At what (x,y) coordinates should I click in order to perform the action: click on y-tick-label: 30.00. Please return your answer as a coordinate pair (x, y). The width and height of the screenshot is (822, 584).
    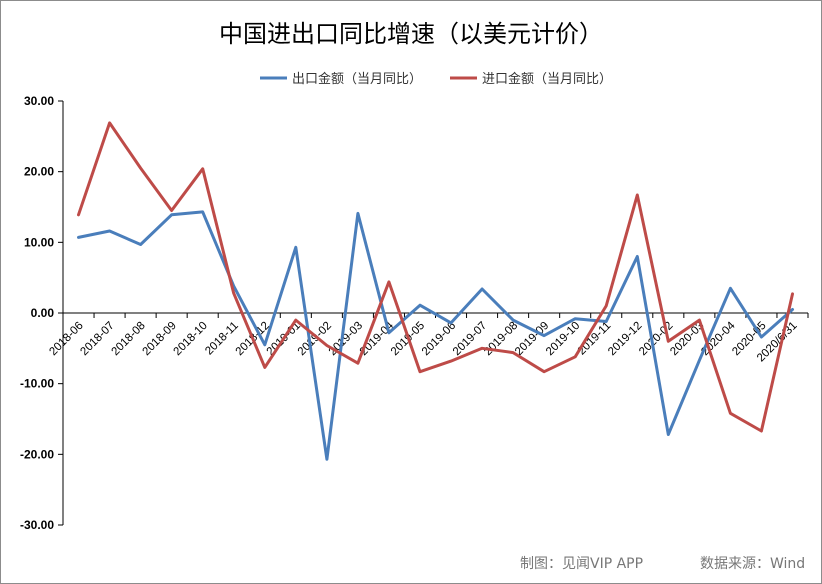
    Looking at the image, I should click on (39, 101).